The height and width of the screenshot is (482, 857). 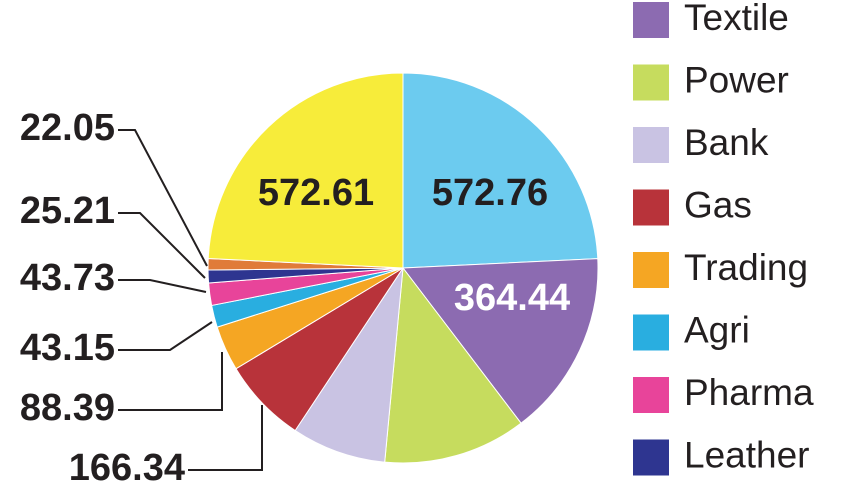 I want to click on legend-label: Textile, so click(x=736, y=19).